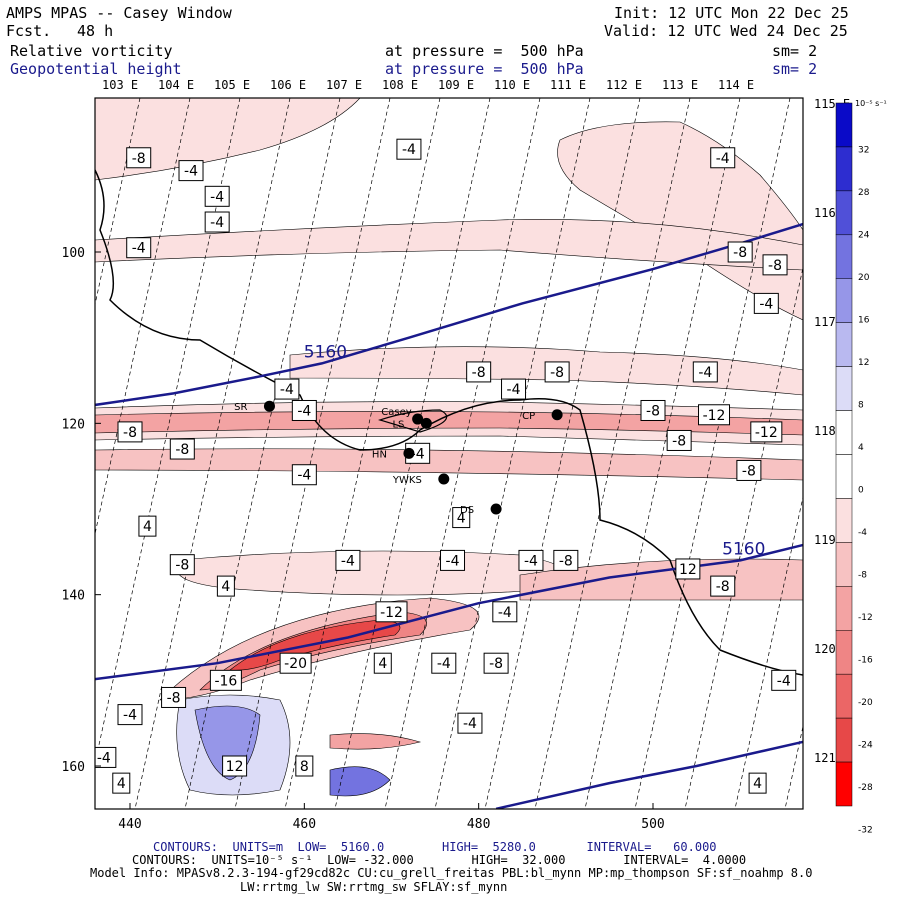 The image size is (900, 900). What do you see at coordinates (304, 824) in the screenshot?
I see `x-tick-label: 460` at bounding box center [304, 824].